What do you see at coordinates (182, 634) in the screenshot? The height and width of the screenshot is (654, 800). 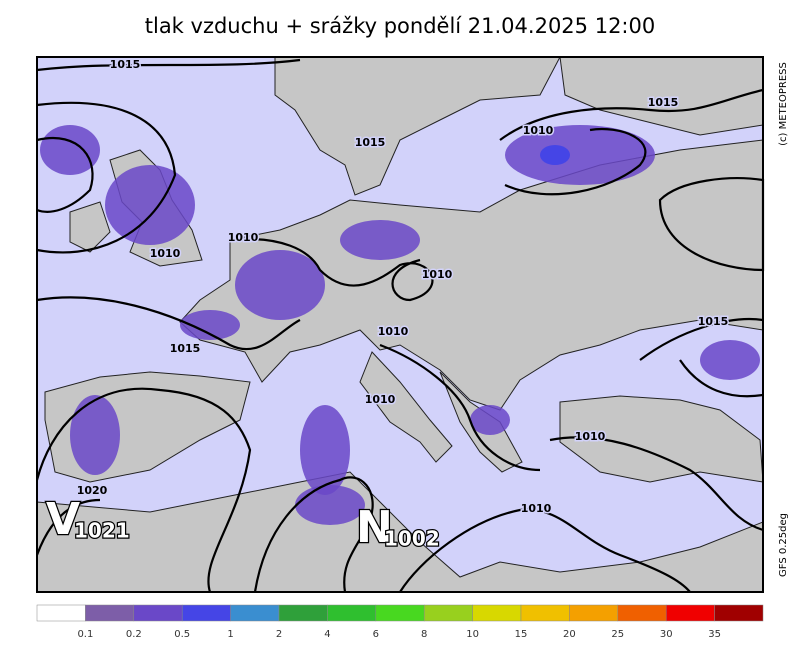 I see `legend-label: 0.5` at bounding box center [182, 634].